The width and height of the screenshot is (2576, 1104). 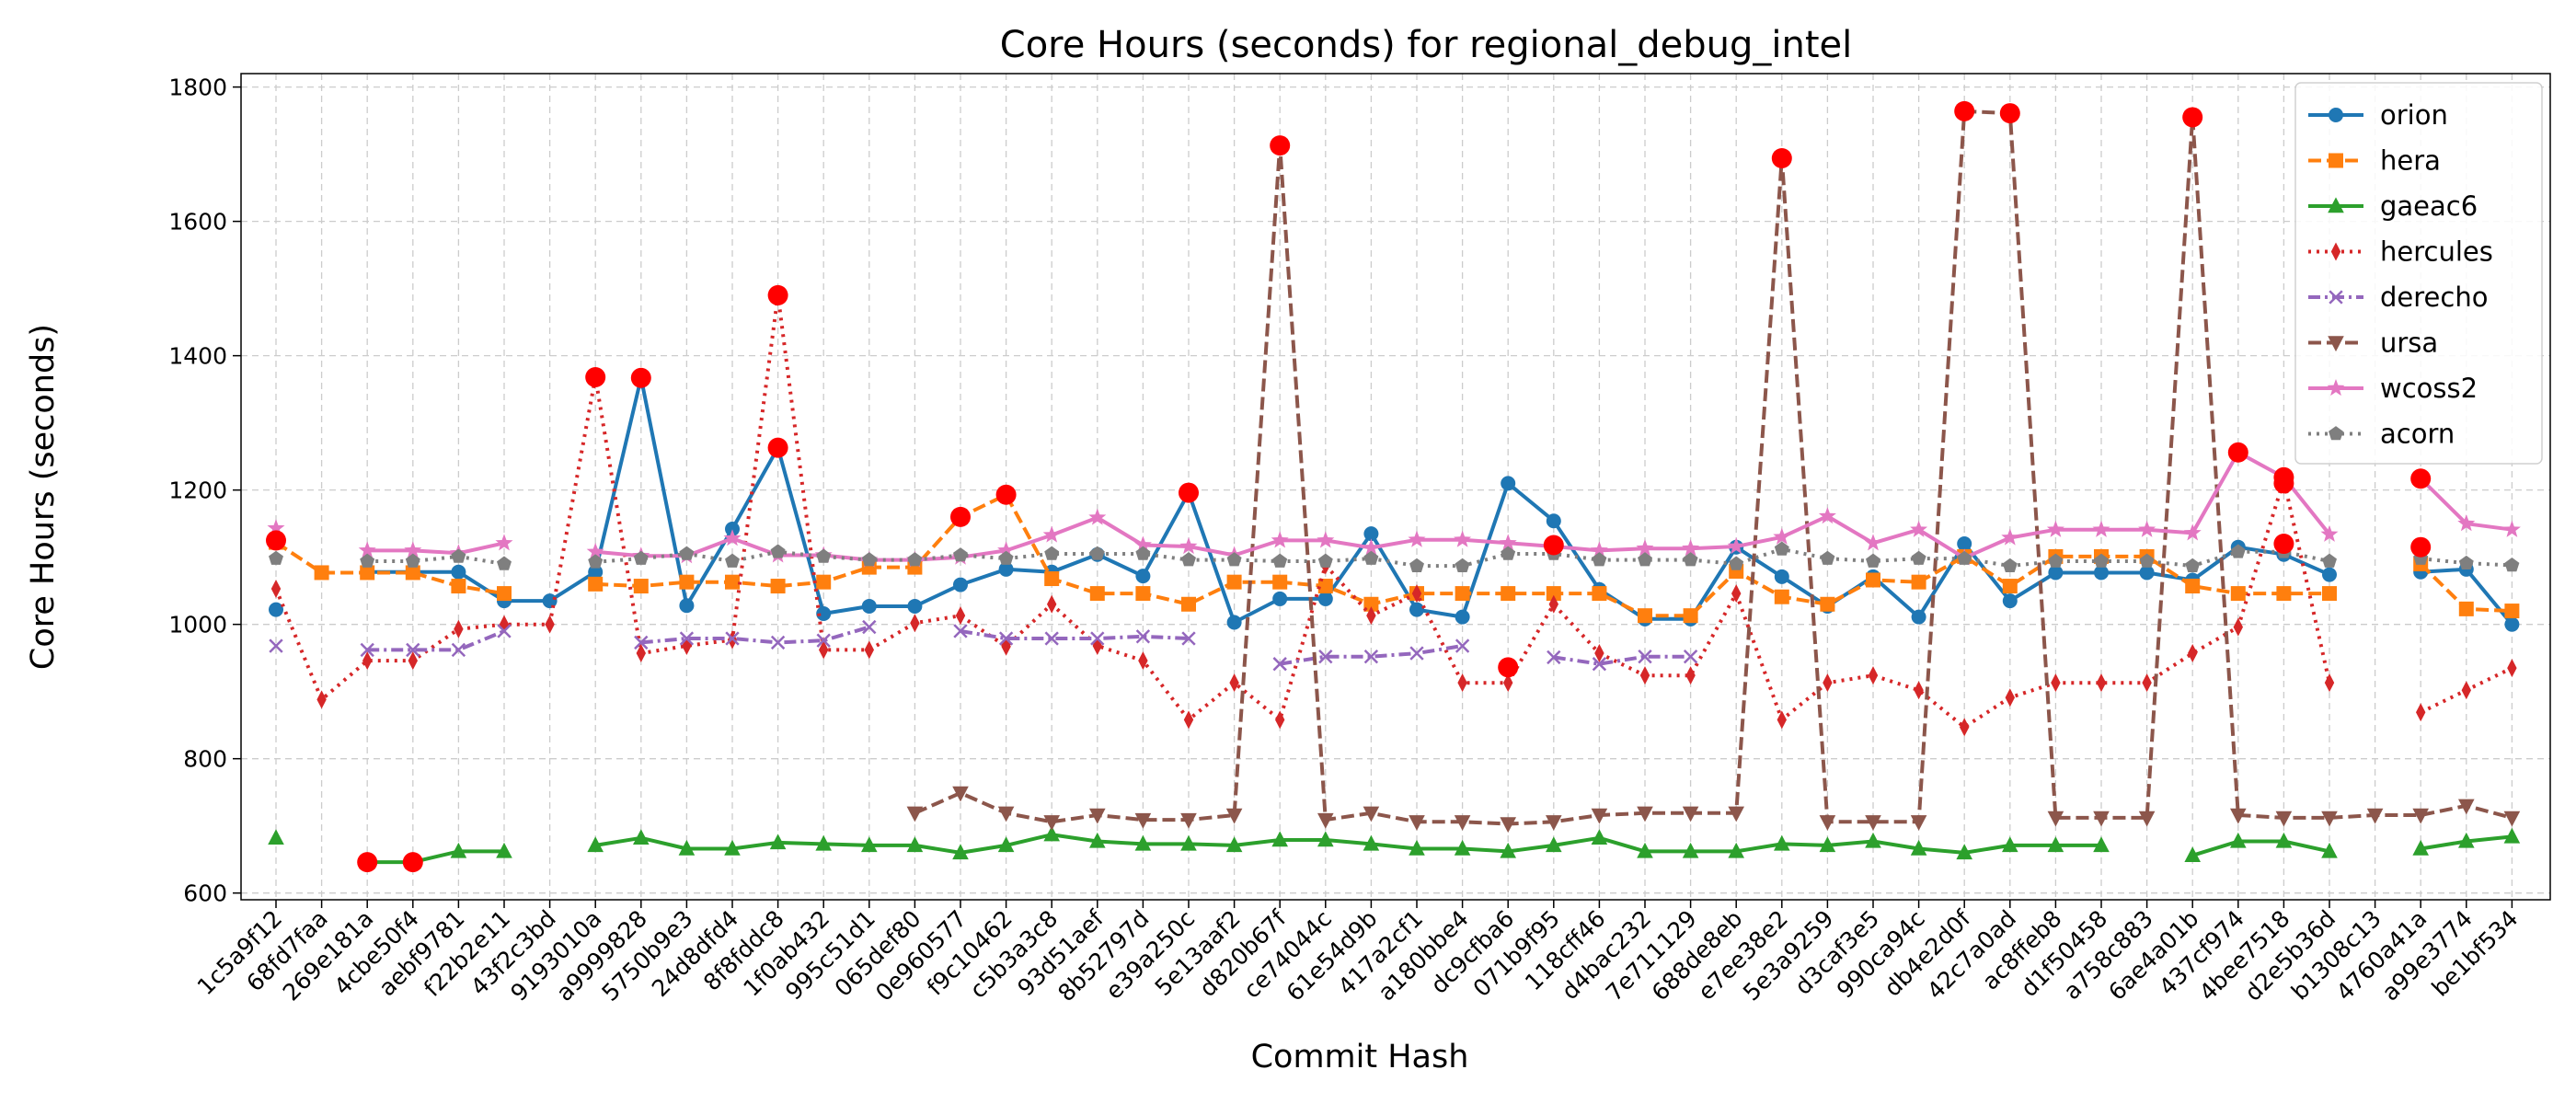 What do you see at coordinates (2429, 206) in the screenshot?
I see `legend-label: gaeac6` at bounding box center [2429, 206].